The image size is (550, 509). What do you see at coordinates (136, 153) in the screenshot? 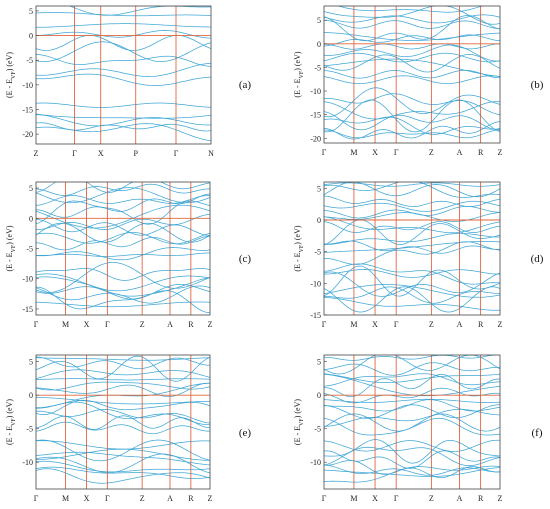
I see `x-tick-label: P` at bounding box center [136, 153].